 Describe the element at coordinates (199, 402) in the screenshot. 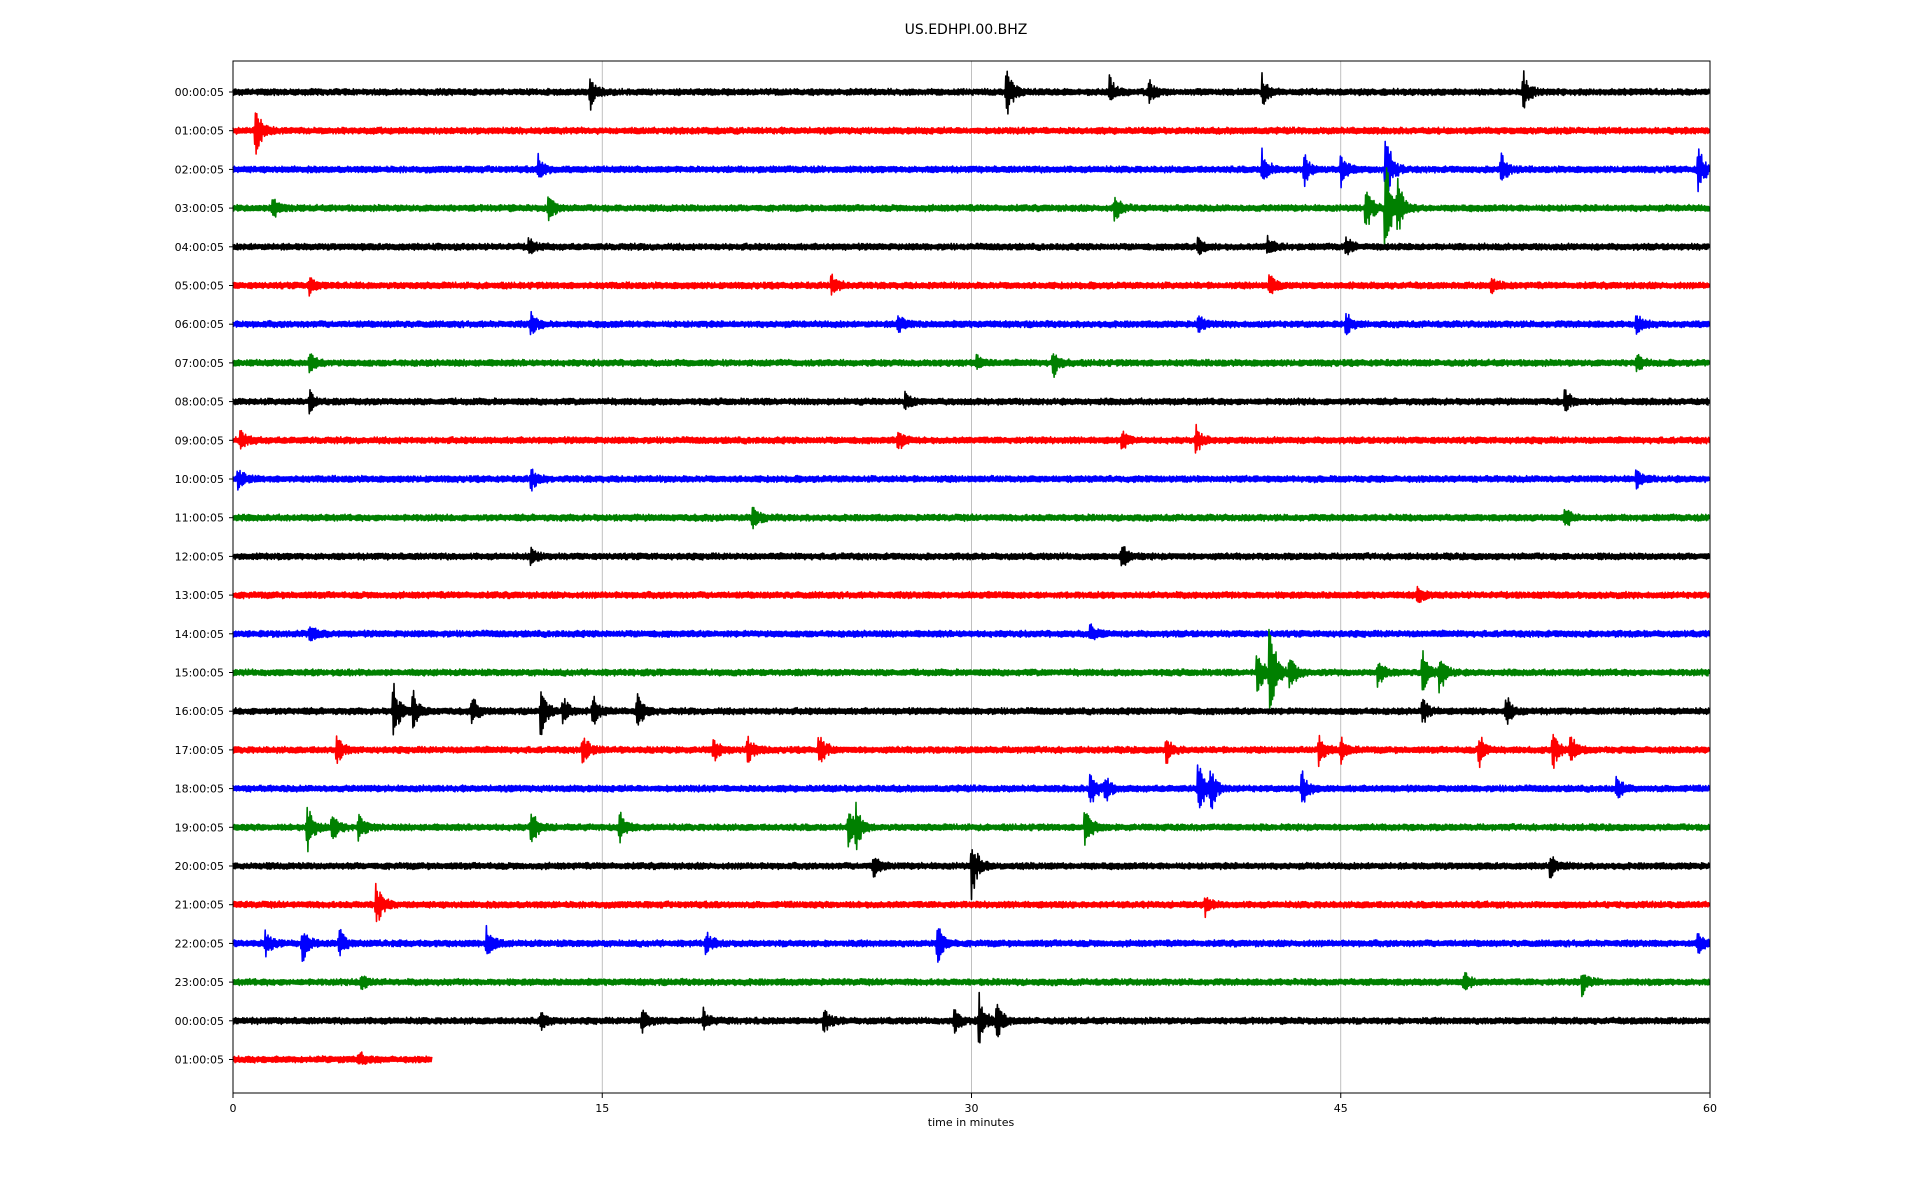

I see `row-time-label: 08:00:05` at that location.